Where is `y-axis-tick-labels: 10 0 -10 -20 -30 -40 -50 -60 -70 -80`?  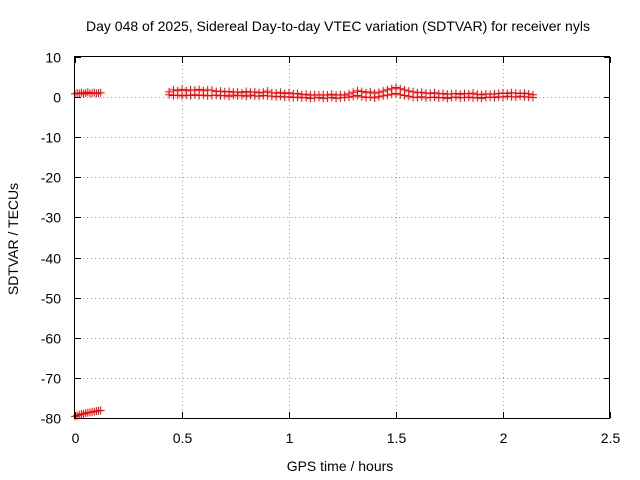
y-axis-tick-labels: 10 0 -10 -20 -30 -40 -50 -60 -70 -80 is located at coordinates (51, 238).